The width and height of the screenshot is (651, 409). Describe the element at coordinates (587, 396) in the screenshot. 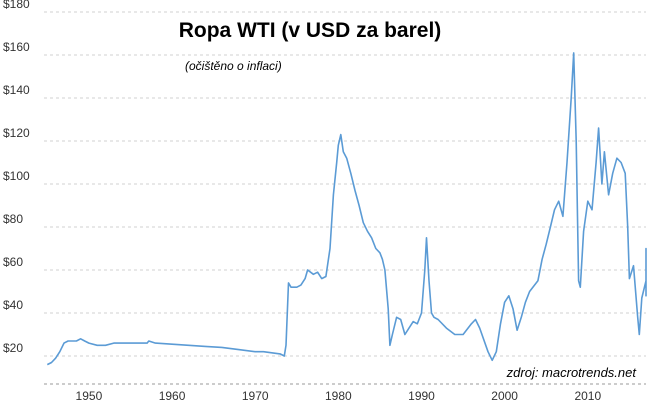

I see `x-tick-label: 2010` at that location.